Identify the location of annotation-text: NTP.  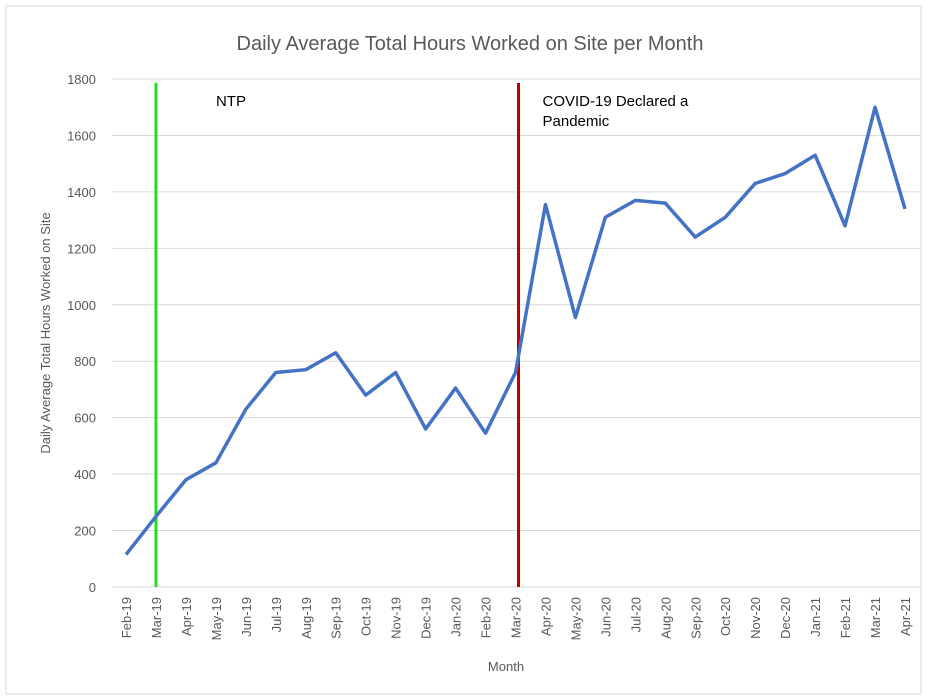
(231, 101).